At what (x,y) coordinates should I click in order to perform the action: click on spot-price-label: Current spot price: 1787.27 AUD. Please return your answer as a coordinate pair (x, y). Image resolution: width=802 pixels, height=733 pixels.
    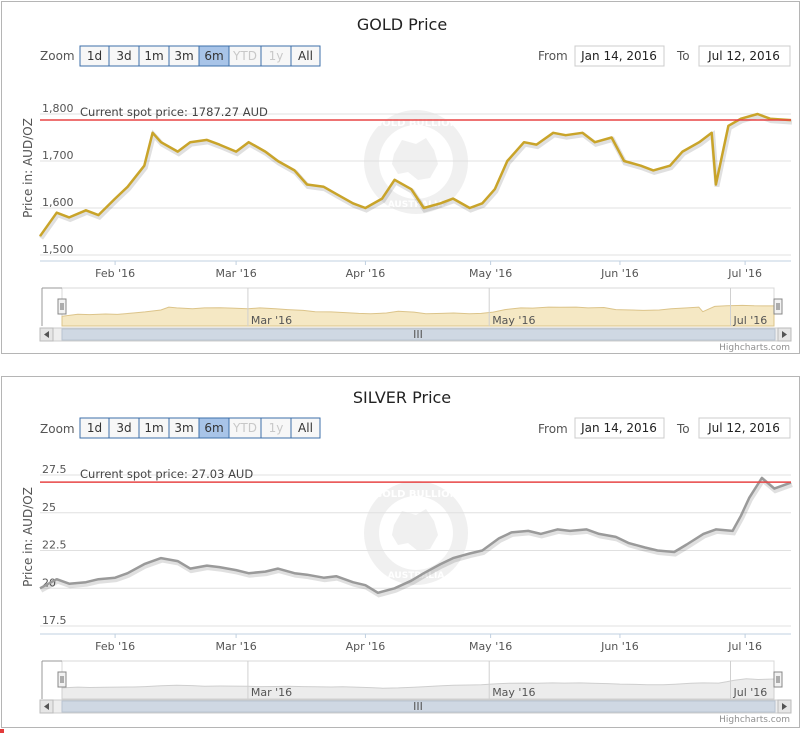
    Looking at the image, I should click on (174, 112).